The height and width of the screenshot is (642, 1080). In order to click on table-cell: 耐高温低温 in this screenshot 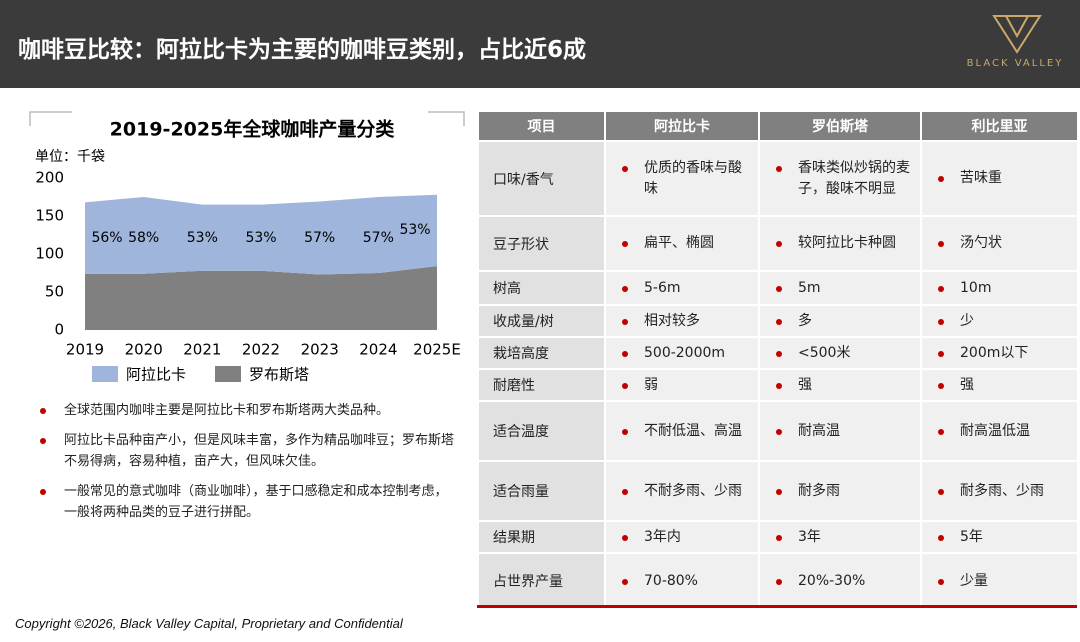, I will do `click(999, 431)`.